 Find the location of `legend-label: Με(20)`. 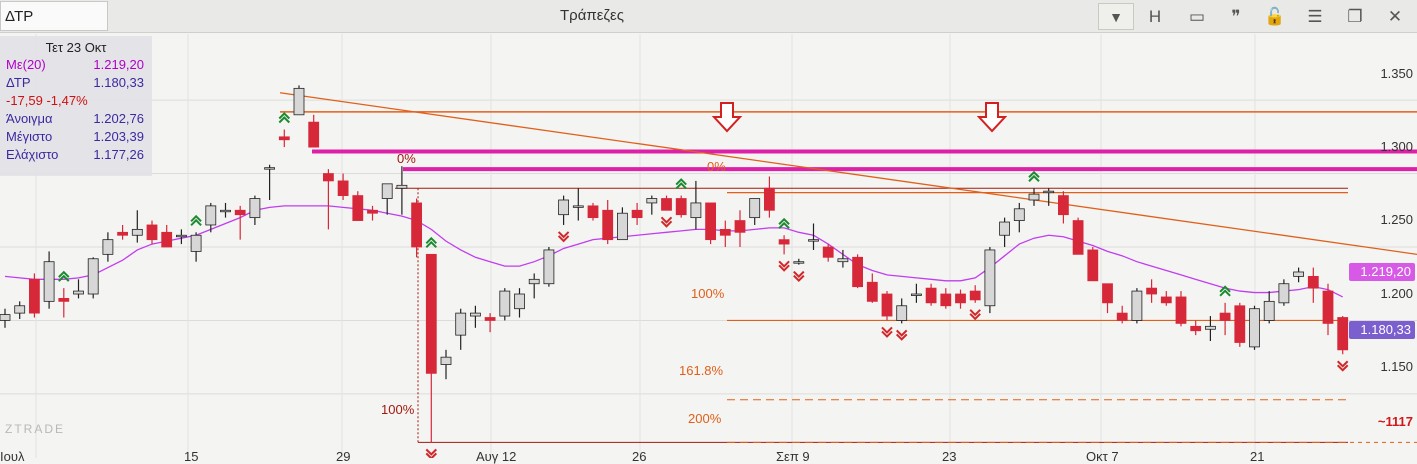

legend-label: Με(20) is located at coordinates (26, 64).